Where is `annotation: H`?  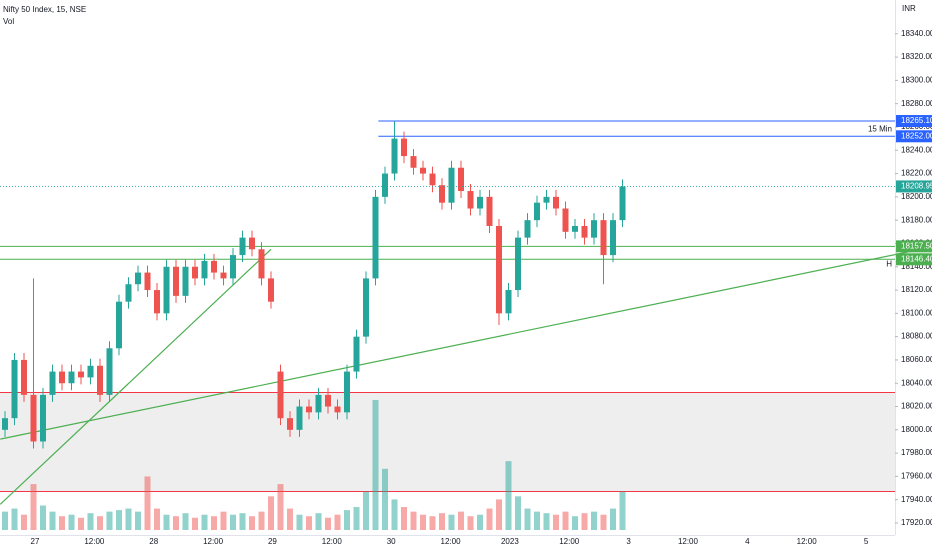 annotation: H is located at coordinates (889, 264).